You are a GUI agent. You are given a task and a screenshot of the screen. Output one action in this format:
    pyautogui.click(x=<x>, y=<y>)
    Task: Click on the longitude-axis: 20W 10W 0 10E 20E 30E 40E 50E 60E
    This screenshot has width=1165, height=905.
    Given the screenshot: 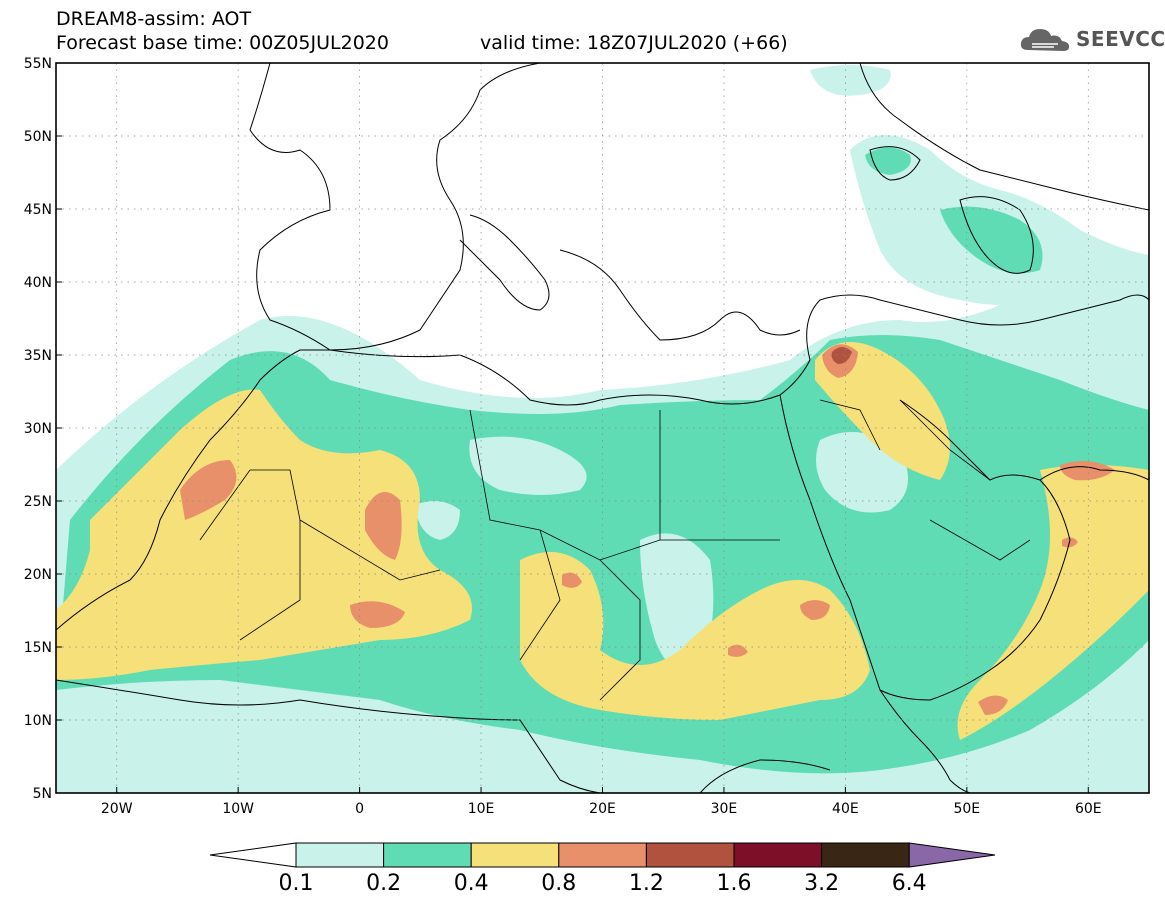 What is the action you would take?
    pyautogui.click(x=601, y=802)
    